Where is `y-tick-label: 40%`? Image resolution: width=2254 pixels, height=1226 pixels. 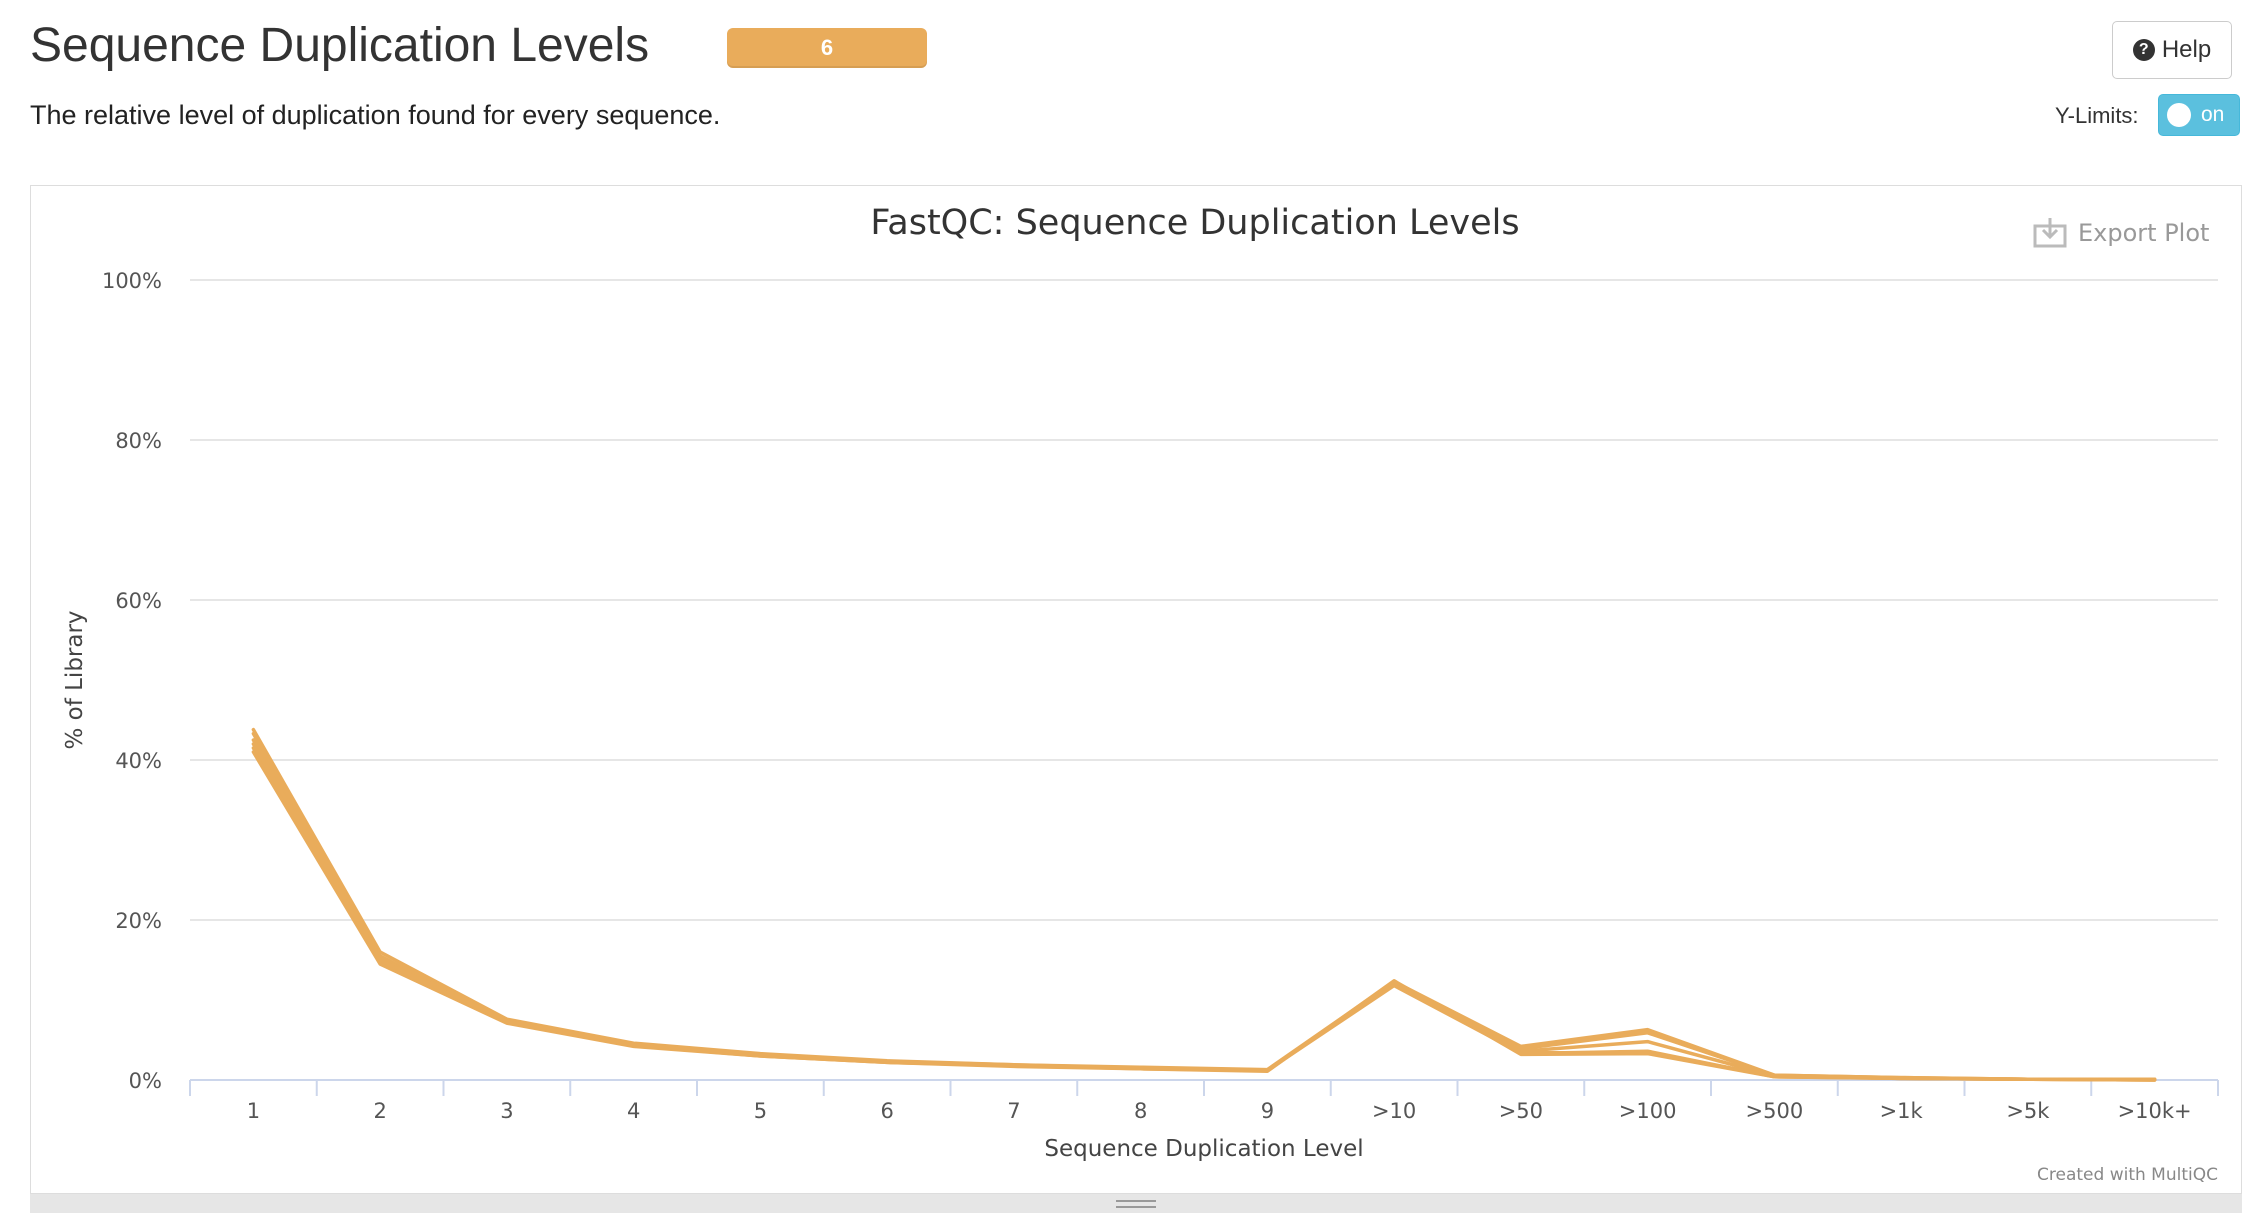 y-tick-label: 40% is located at coordinates (138, 761).